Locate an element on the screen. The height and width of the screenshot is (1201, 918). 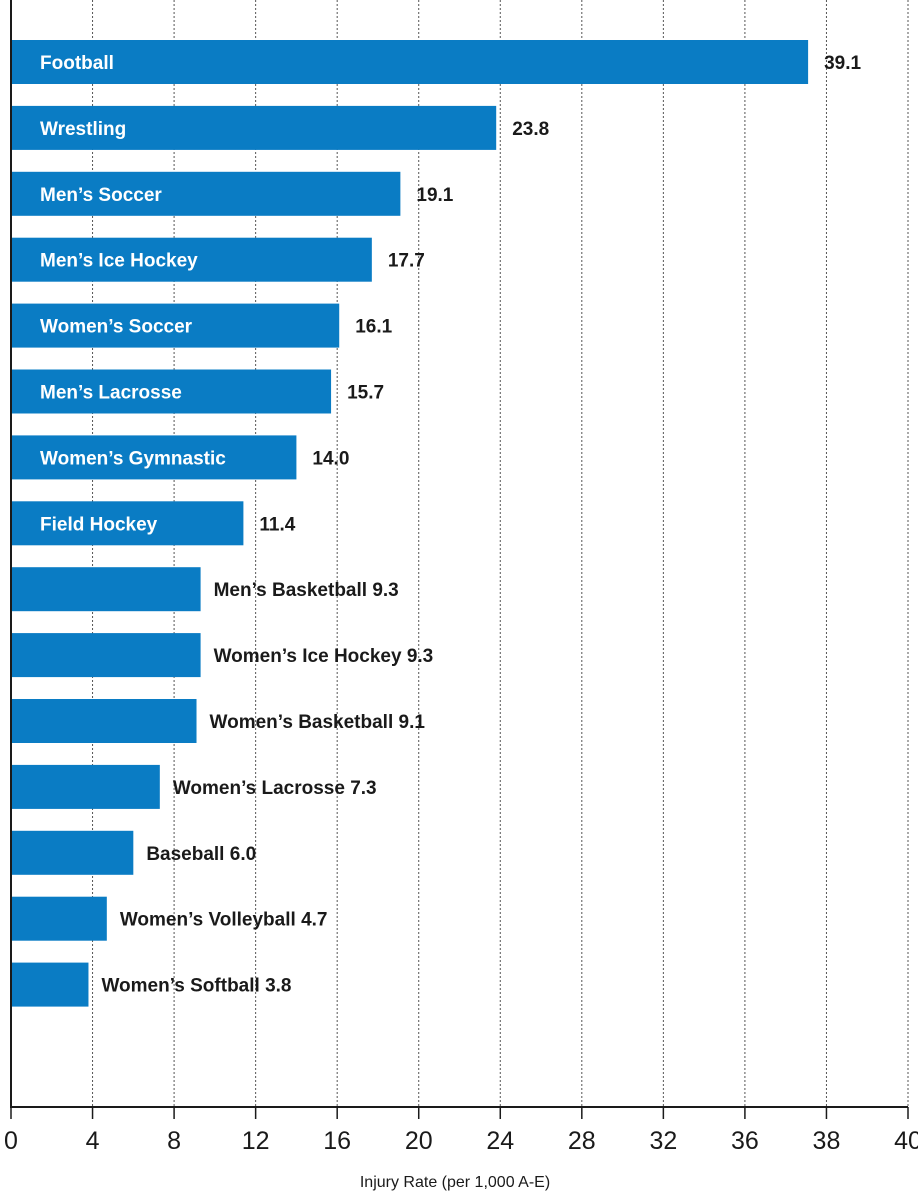
category-label: Women’s Basketball 9.1 is located at coordinates (318, 722).